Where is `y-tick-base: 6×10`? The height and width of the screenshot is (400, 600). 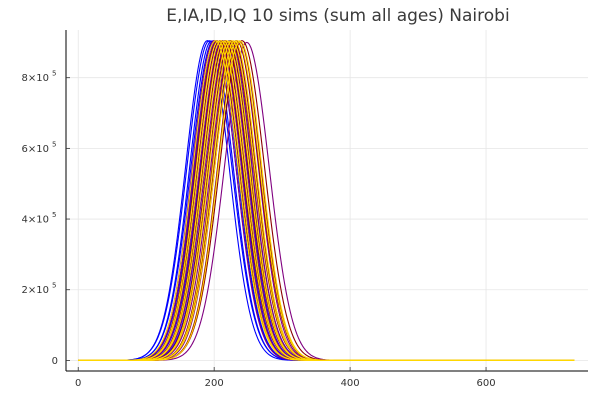 y-tick-base: 6×10 is located at coordinates (35, 149).